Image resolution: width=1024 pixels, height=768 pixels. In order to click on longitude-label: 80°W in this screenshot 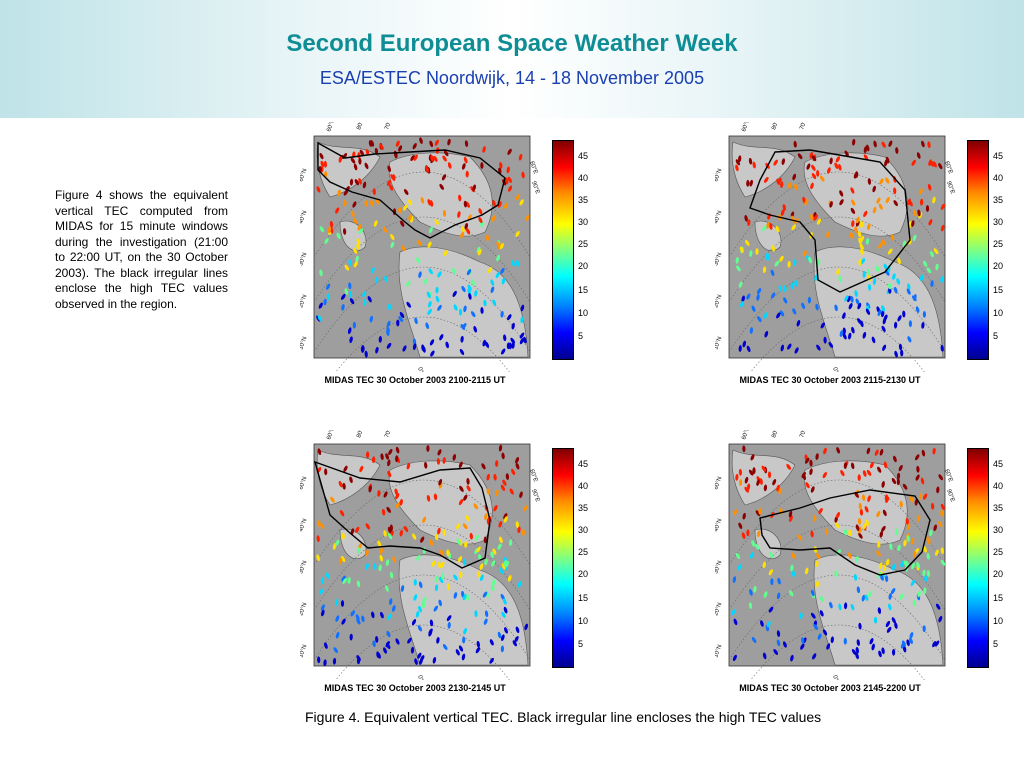, I will do `click(361, 434)`.